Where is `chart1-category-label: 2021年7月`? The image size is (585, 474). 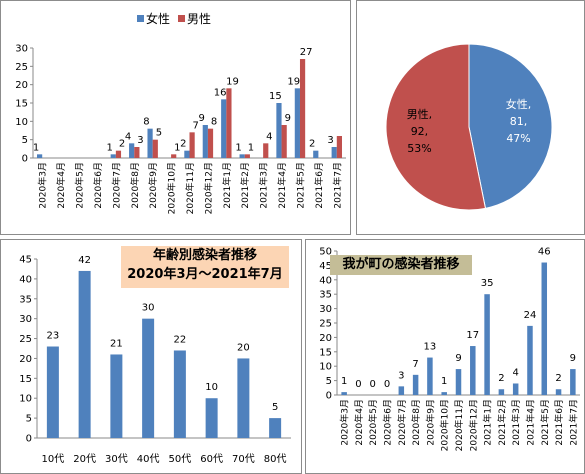
chart1-category-label: 2021年7月 is located at coordinates (337, 185).